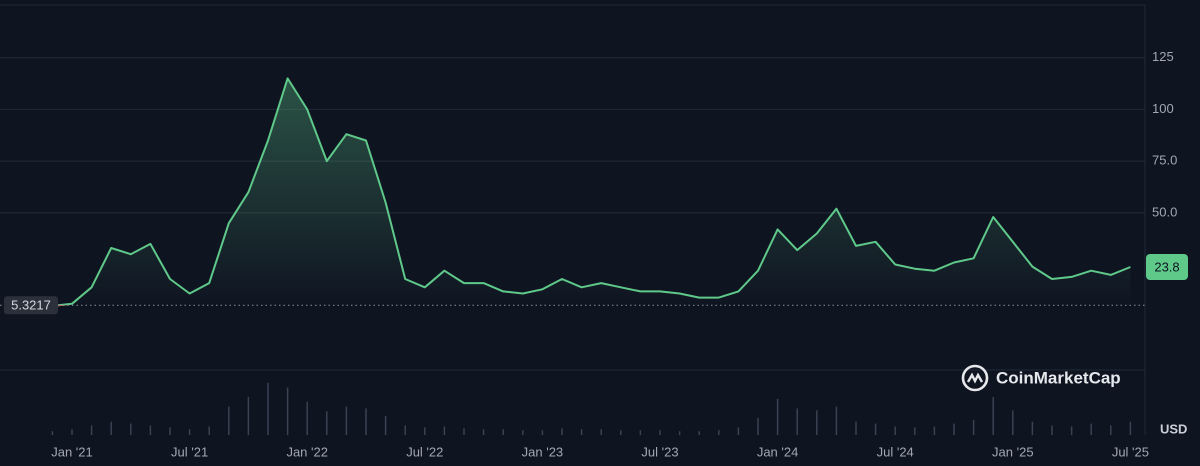 This screenshot has height=466, width=1200. I want to click on x-tick-label: Jan '22, so click(307, 451).